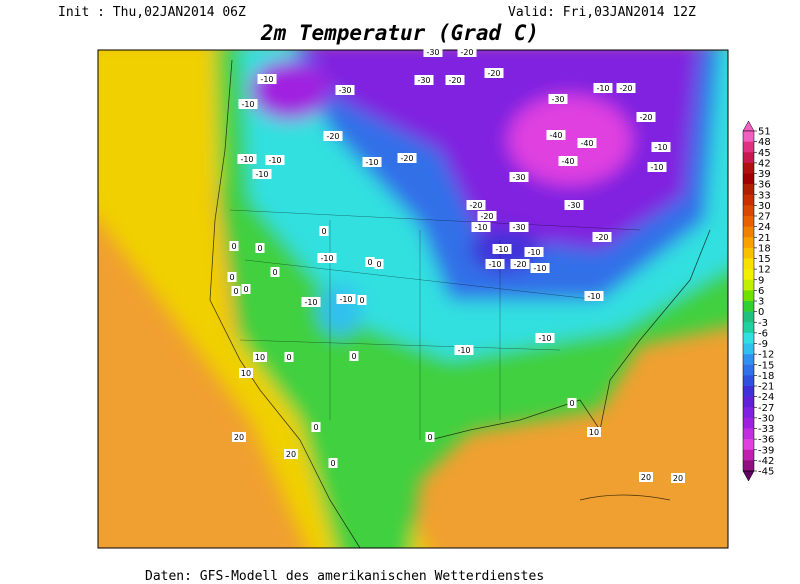 This screenshot has height=584, width=800. Describe the element at coordinates (766, 387) in the screenshot. I see `colorbar-label: -21` at that location.